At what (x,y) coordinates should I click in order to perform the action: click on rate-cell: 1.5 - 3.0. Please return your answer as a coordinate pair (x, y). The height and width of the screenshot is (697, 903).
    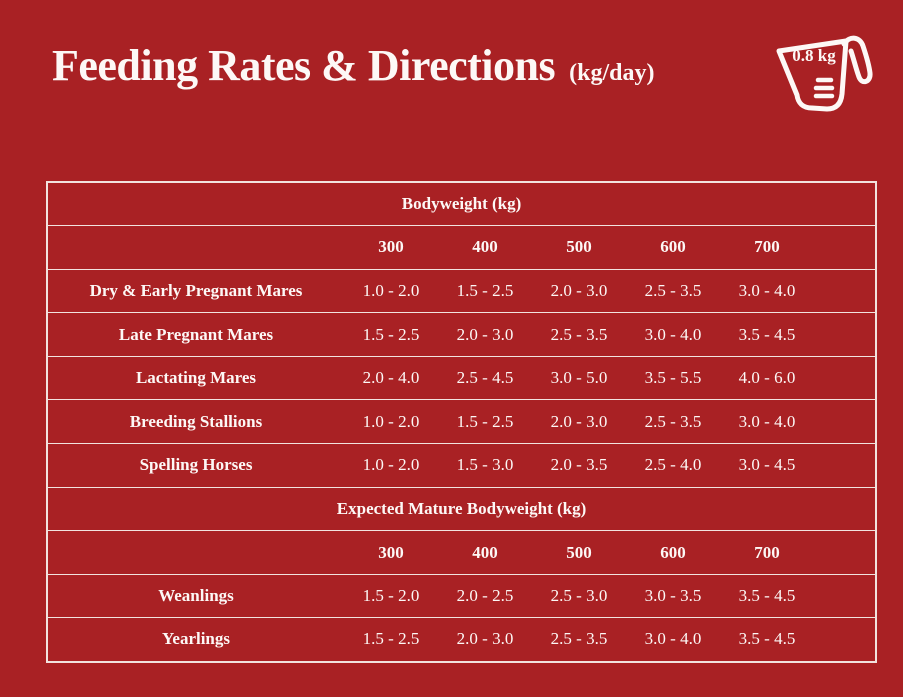
    Looking at the image, I should click on (485, 465).